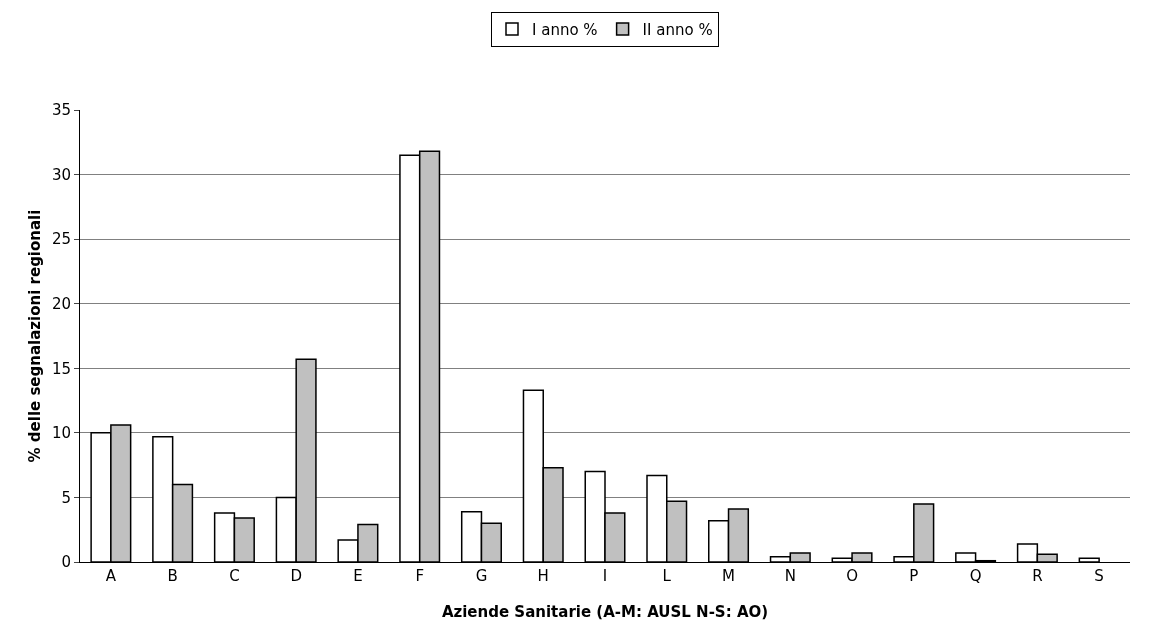 This screenshot has width=1150, height=642. Describe the element at coordinates (61, 239) in the screenshot. I see `y-tick-label: 25` at that location.